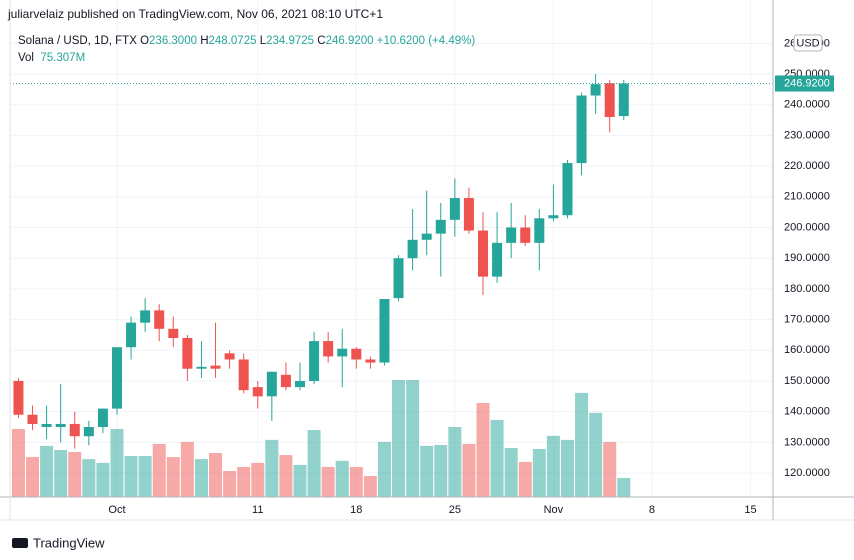 The image size is (854, 560). Describe the element at coordinates (349, 41) in the screenshot. I see `field-value: 246.9200` at that location.